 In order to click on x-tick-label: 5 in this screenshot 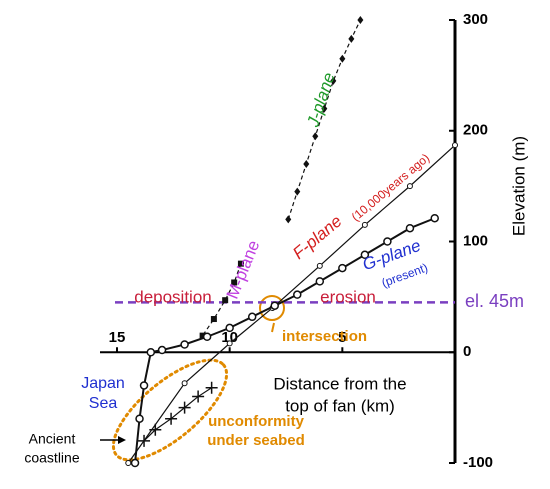, I will do `click(342, 337)`.